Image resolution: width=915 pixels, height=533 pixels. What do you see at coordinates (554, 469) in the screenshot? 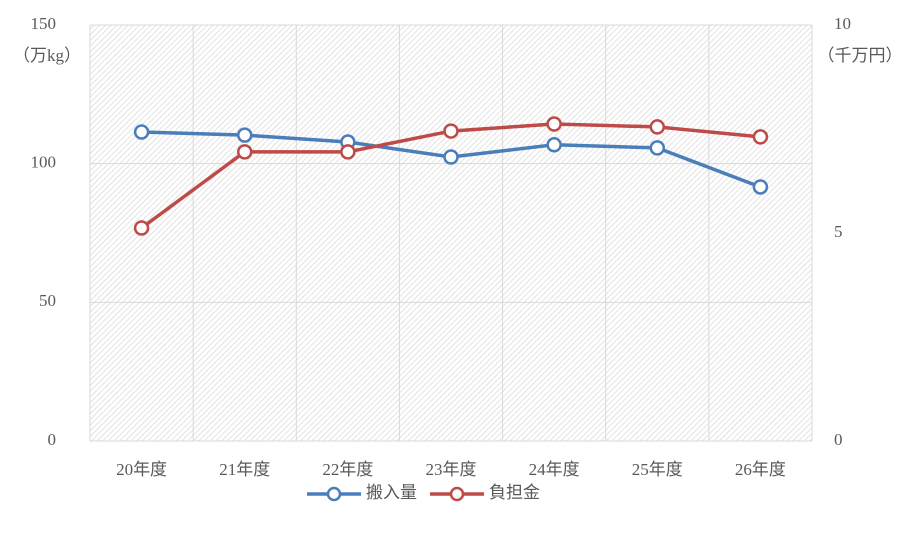
I see `x-tick-label: 24年度` at bounding box center [554, 469].